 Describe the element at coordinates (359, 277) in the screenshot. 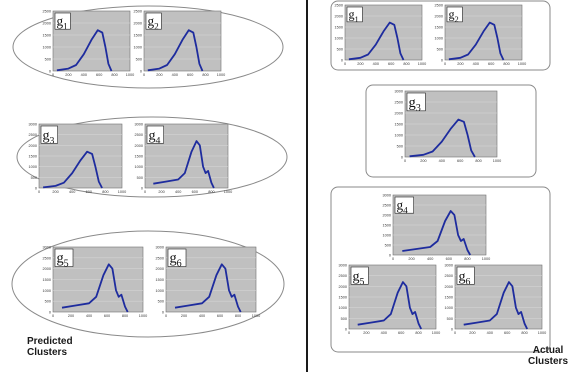

I see `gene-label: g5` at that location.